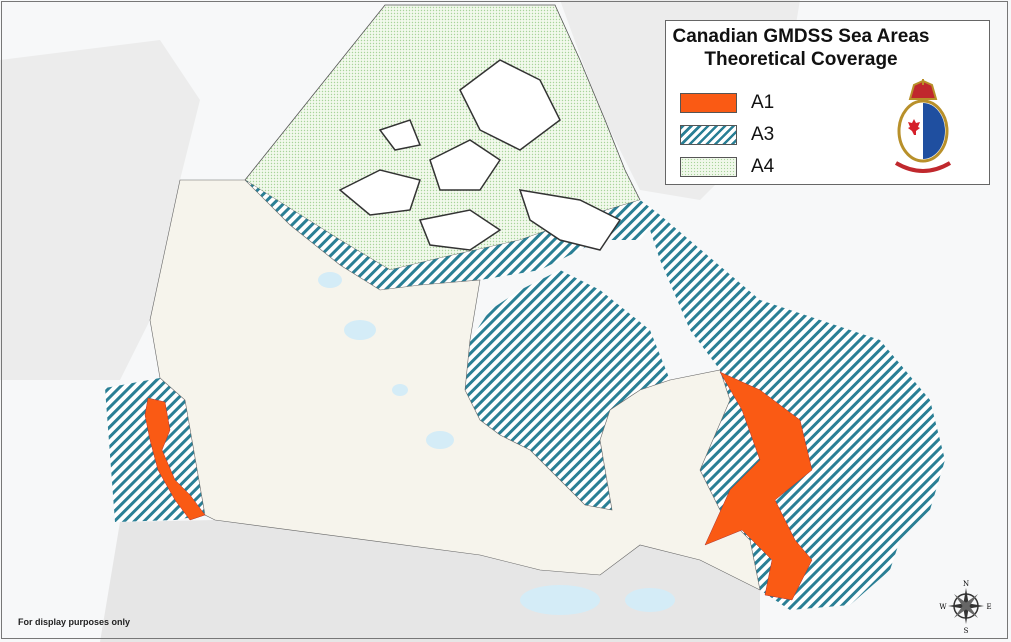 This screenshot has height=642, width=1011. I want to click on compass-s: S, so click(966, 630).